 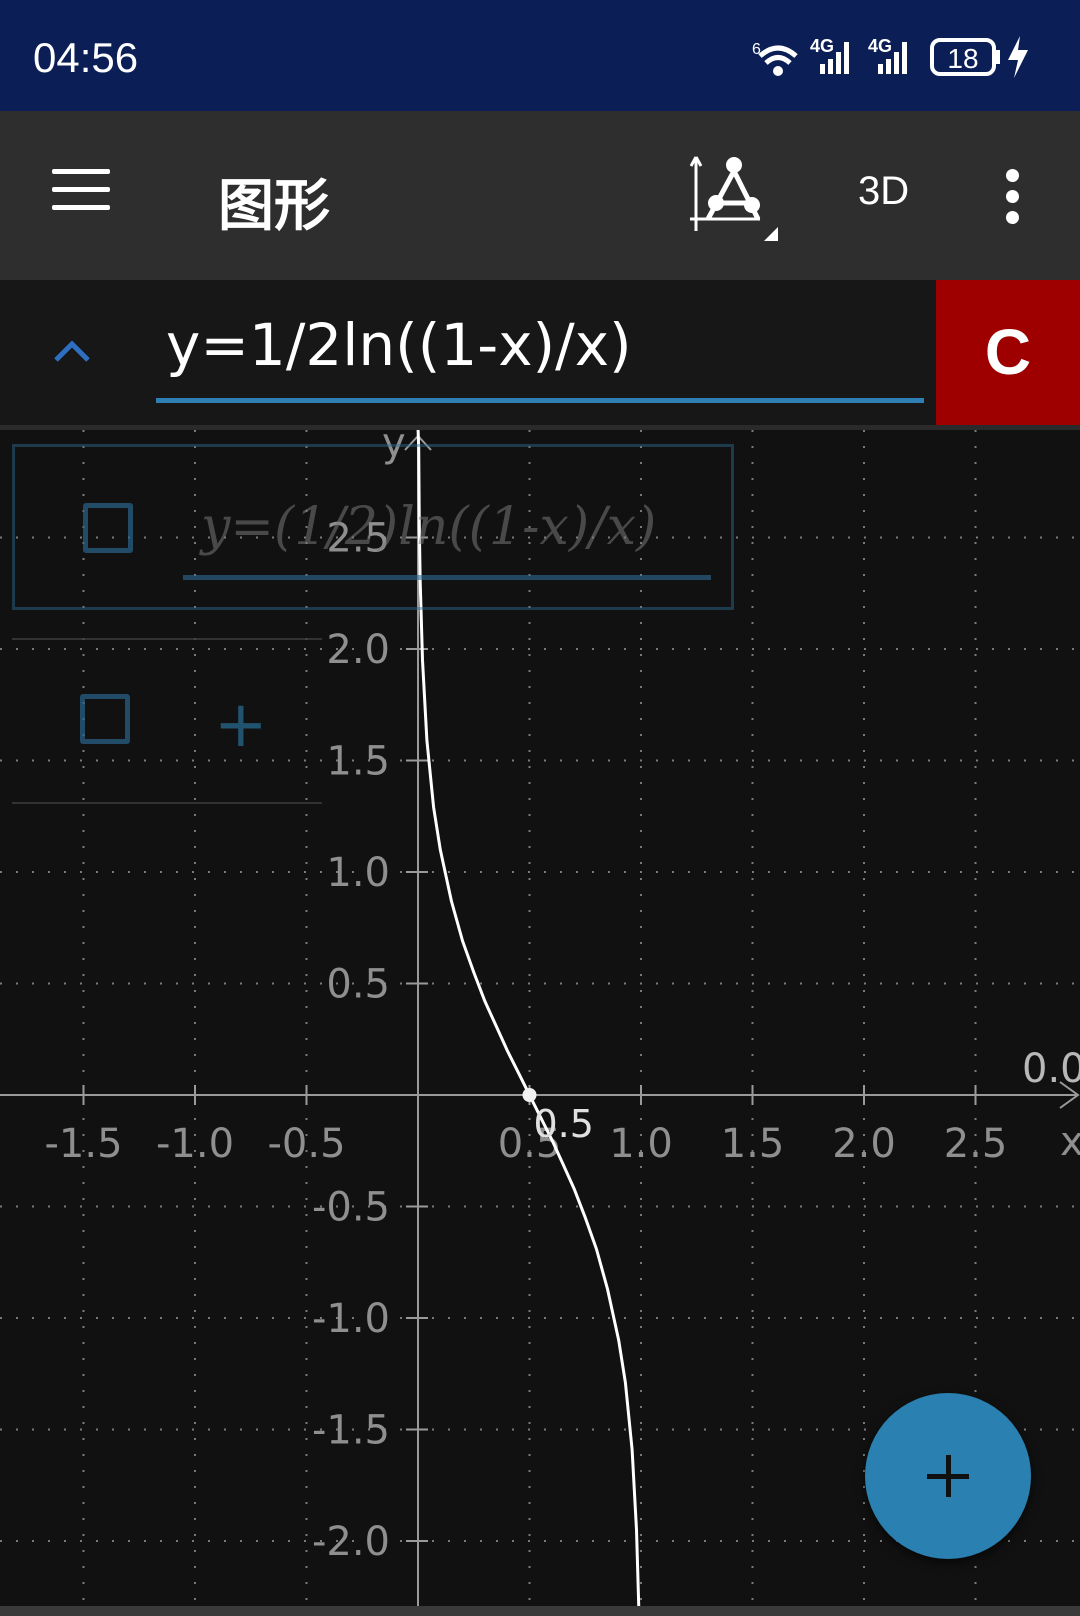 I want to click on expression-list-item: y=(1/2)ln((1-x)/x), so click(x=373, y=527).